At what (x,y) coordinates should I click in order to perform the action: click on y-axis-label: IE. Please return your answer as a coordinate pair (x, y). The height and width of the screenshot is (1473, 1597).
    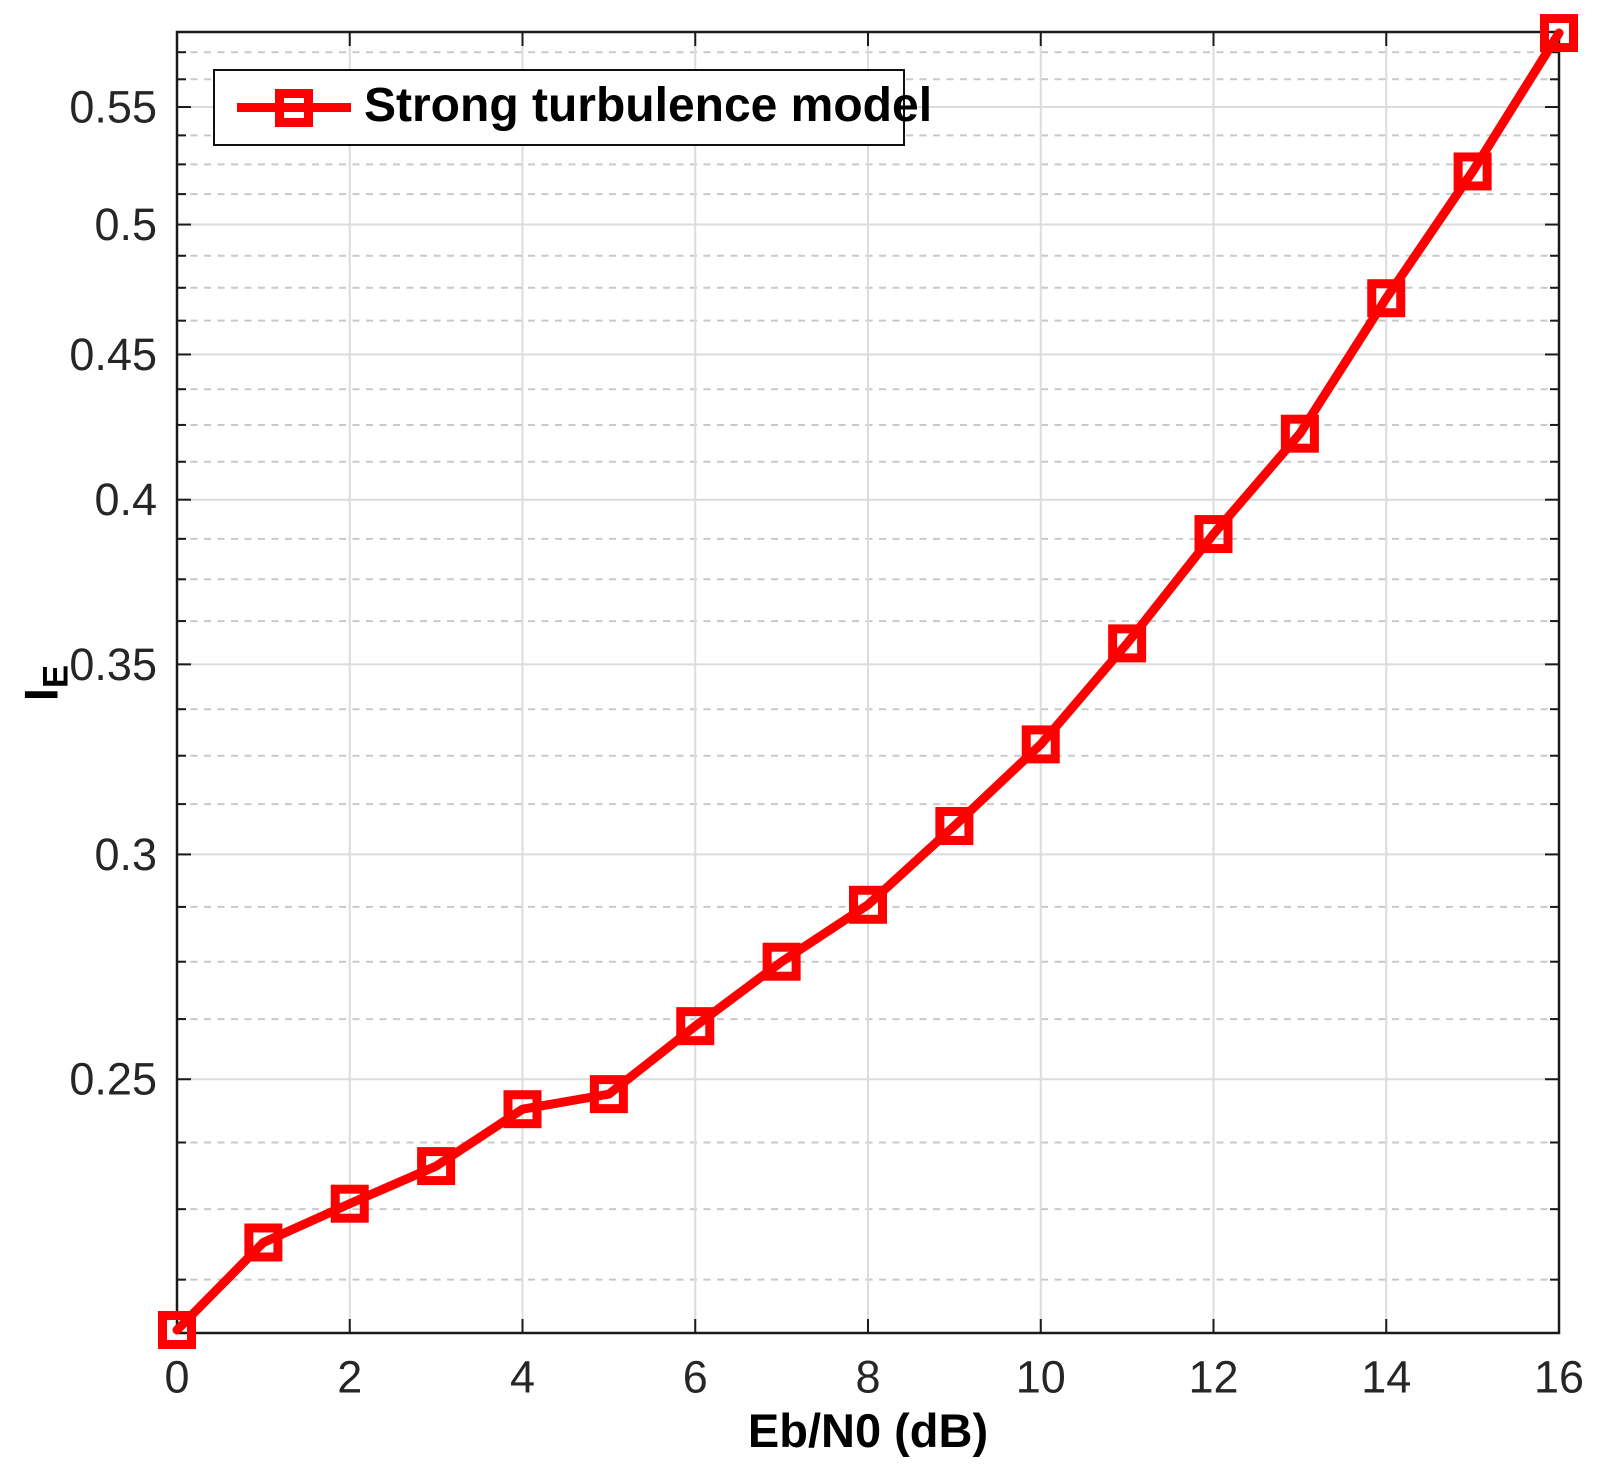
    Looking at the image, I should click on (44, 683).